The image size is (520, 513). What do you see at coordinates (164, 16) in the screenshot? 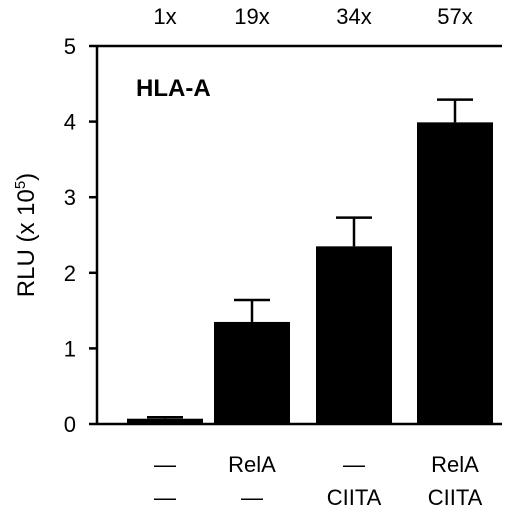
I see `fold-change-label: 1x` at bounding box center [164, 16].